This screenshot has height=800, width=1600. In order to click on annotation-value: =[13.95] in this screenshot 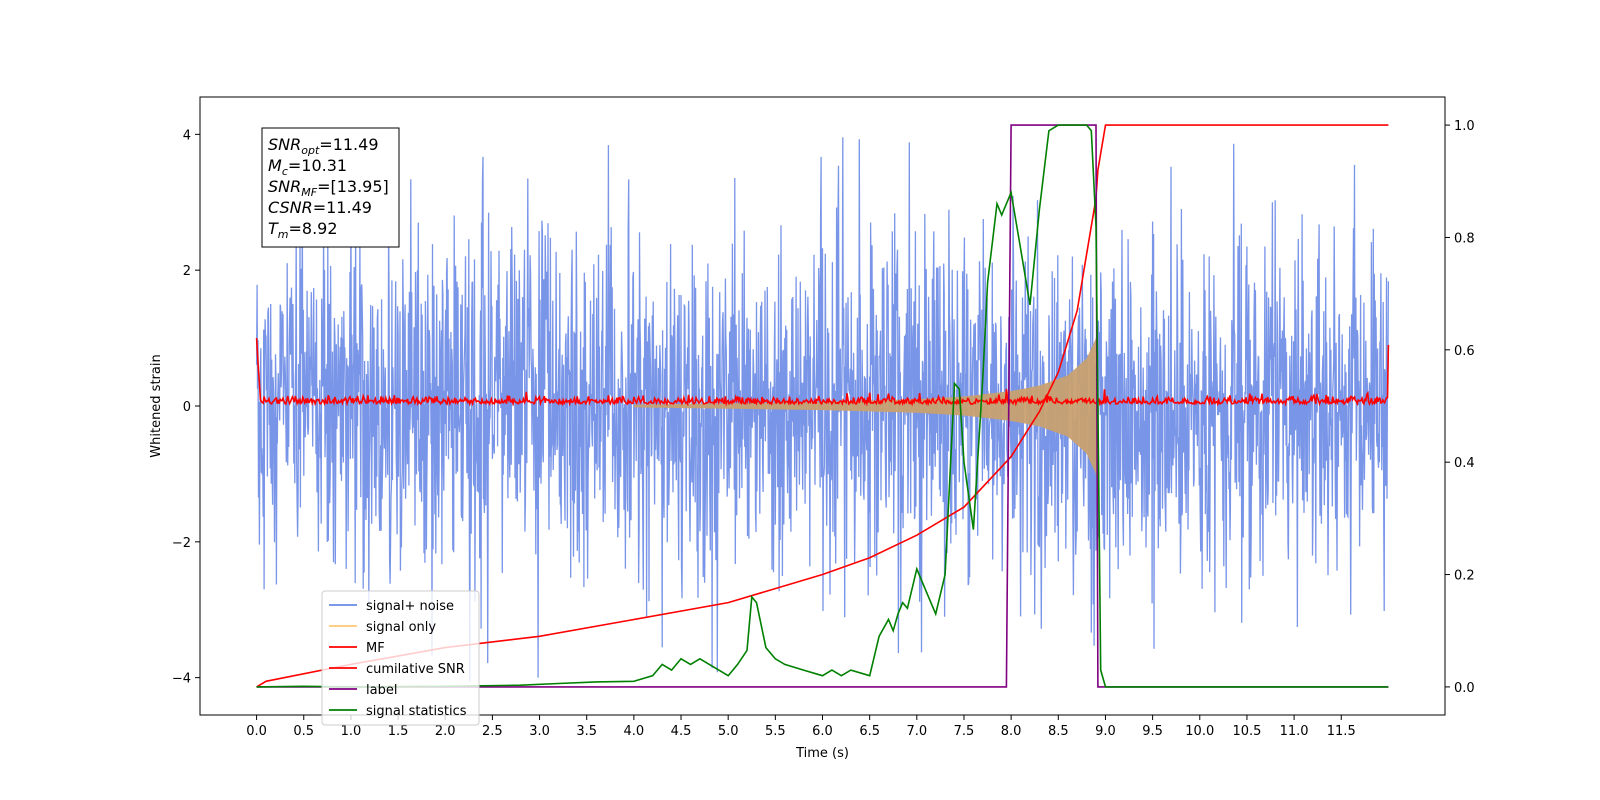, I will do `click(353, 186)`.